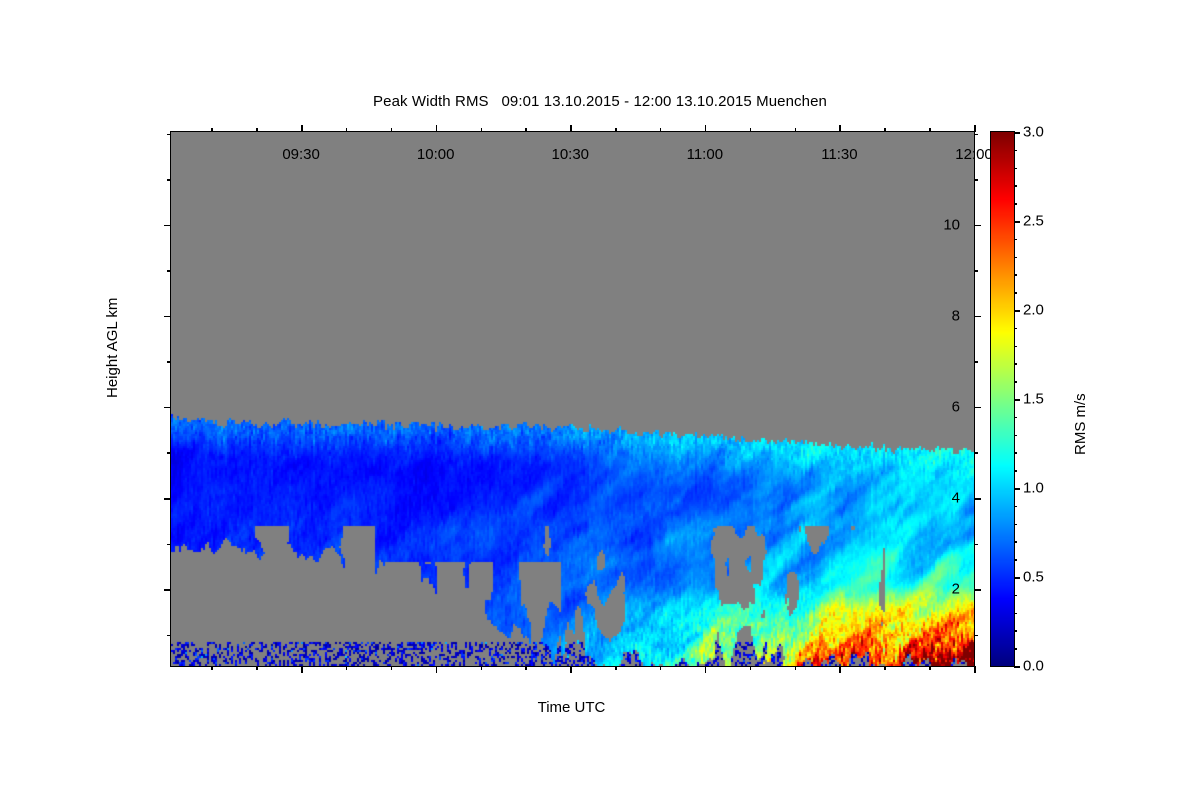 This screenshot has width=1200, height=800. I want to click on x-tick-label: 11:00, so click(705, 154).